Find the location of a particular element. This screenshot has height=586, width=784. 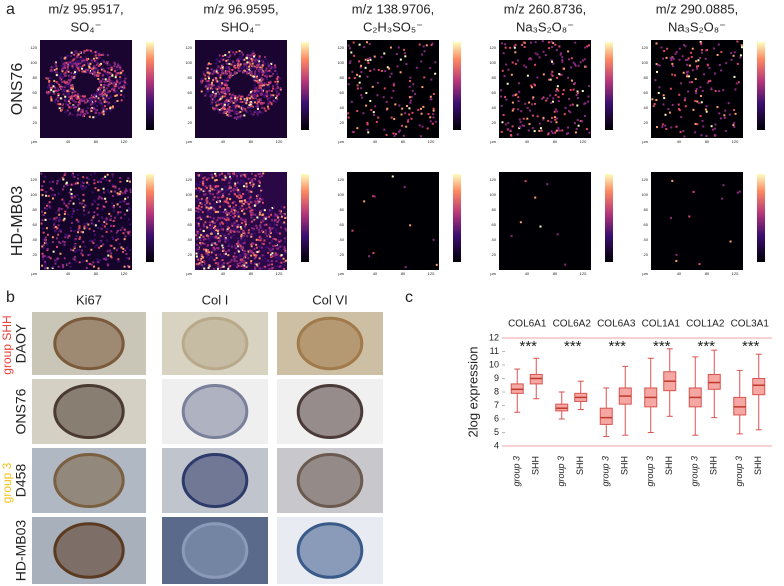

heatmap-y-tick: 40 is located at coordinates (190, 107).